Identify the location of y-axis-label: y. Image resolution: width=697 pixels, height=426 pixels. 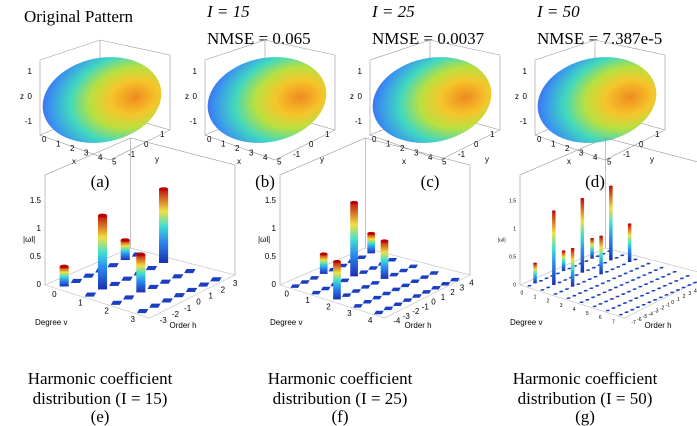
(157, 159).